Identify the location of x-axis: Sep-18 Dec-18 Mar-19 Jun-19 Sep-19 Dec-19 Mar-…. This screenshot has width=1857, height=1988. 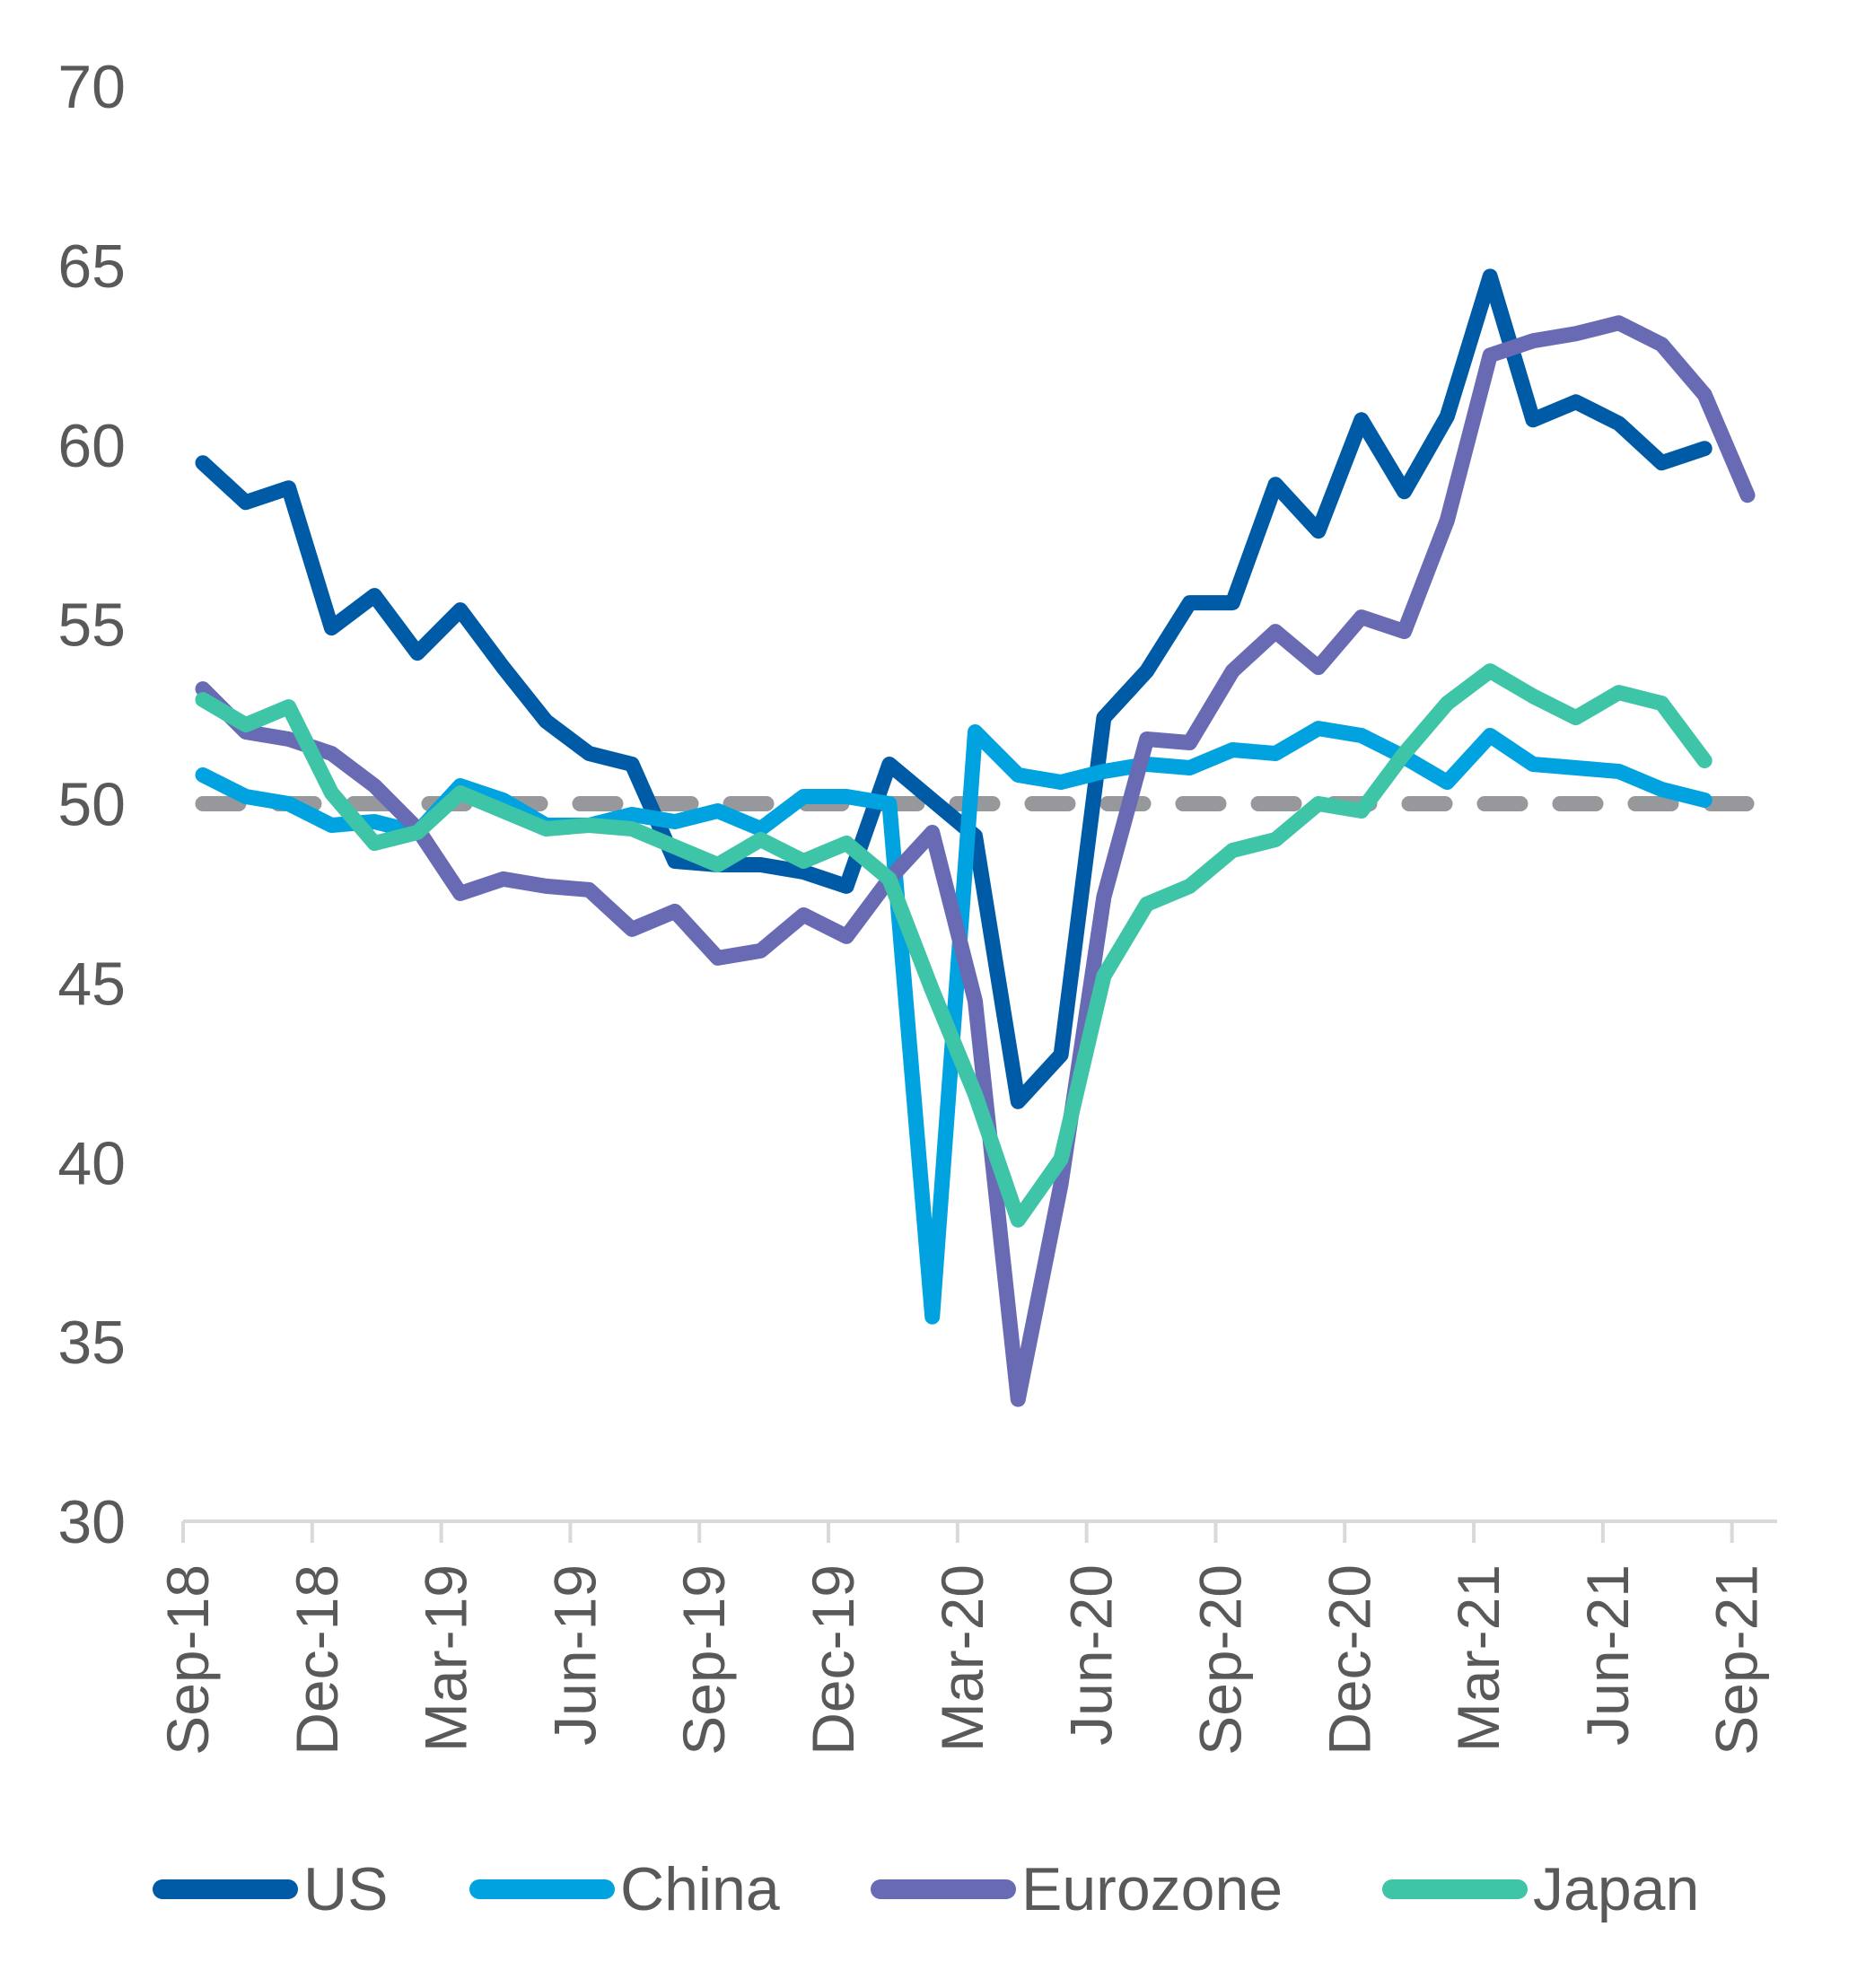
(965, 1637).